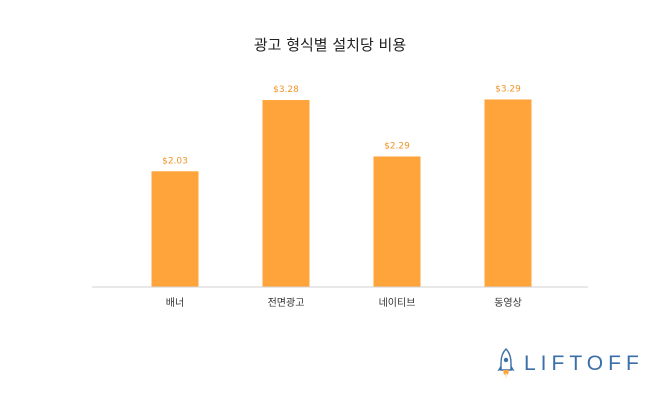 Image resolution: width=660 pixels, height=400 pixels. What do you see at coordinates (584, 363) in the screenshot?
I see `logo-text: LIFTOFF` at bounding box center [584, 363].